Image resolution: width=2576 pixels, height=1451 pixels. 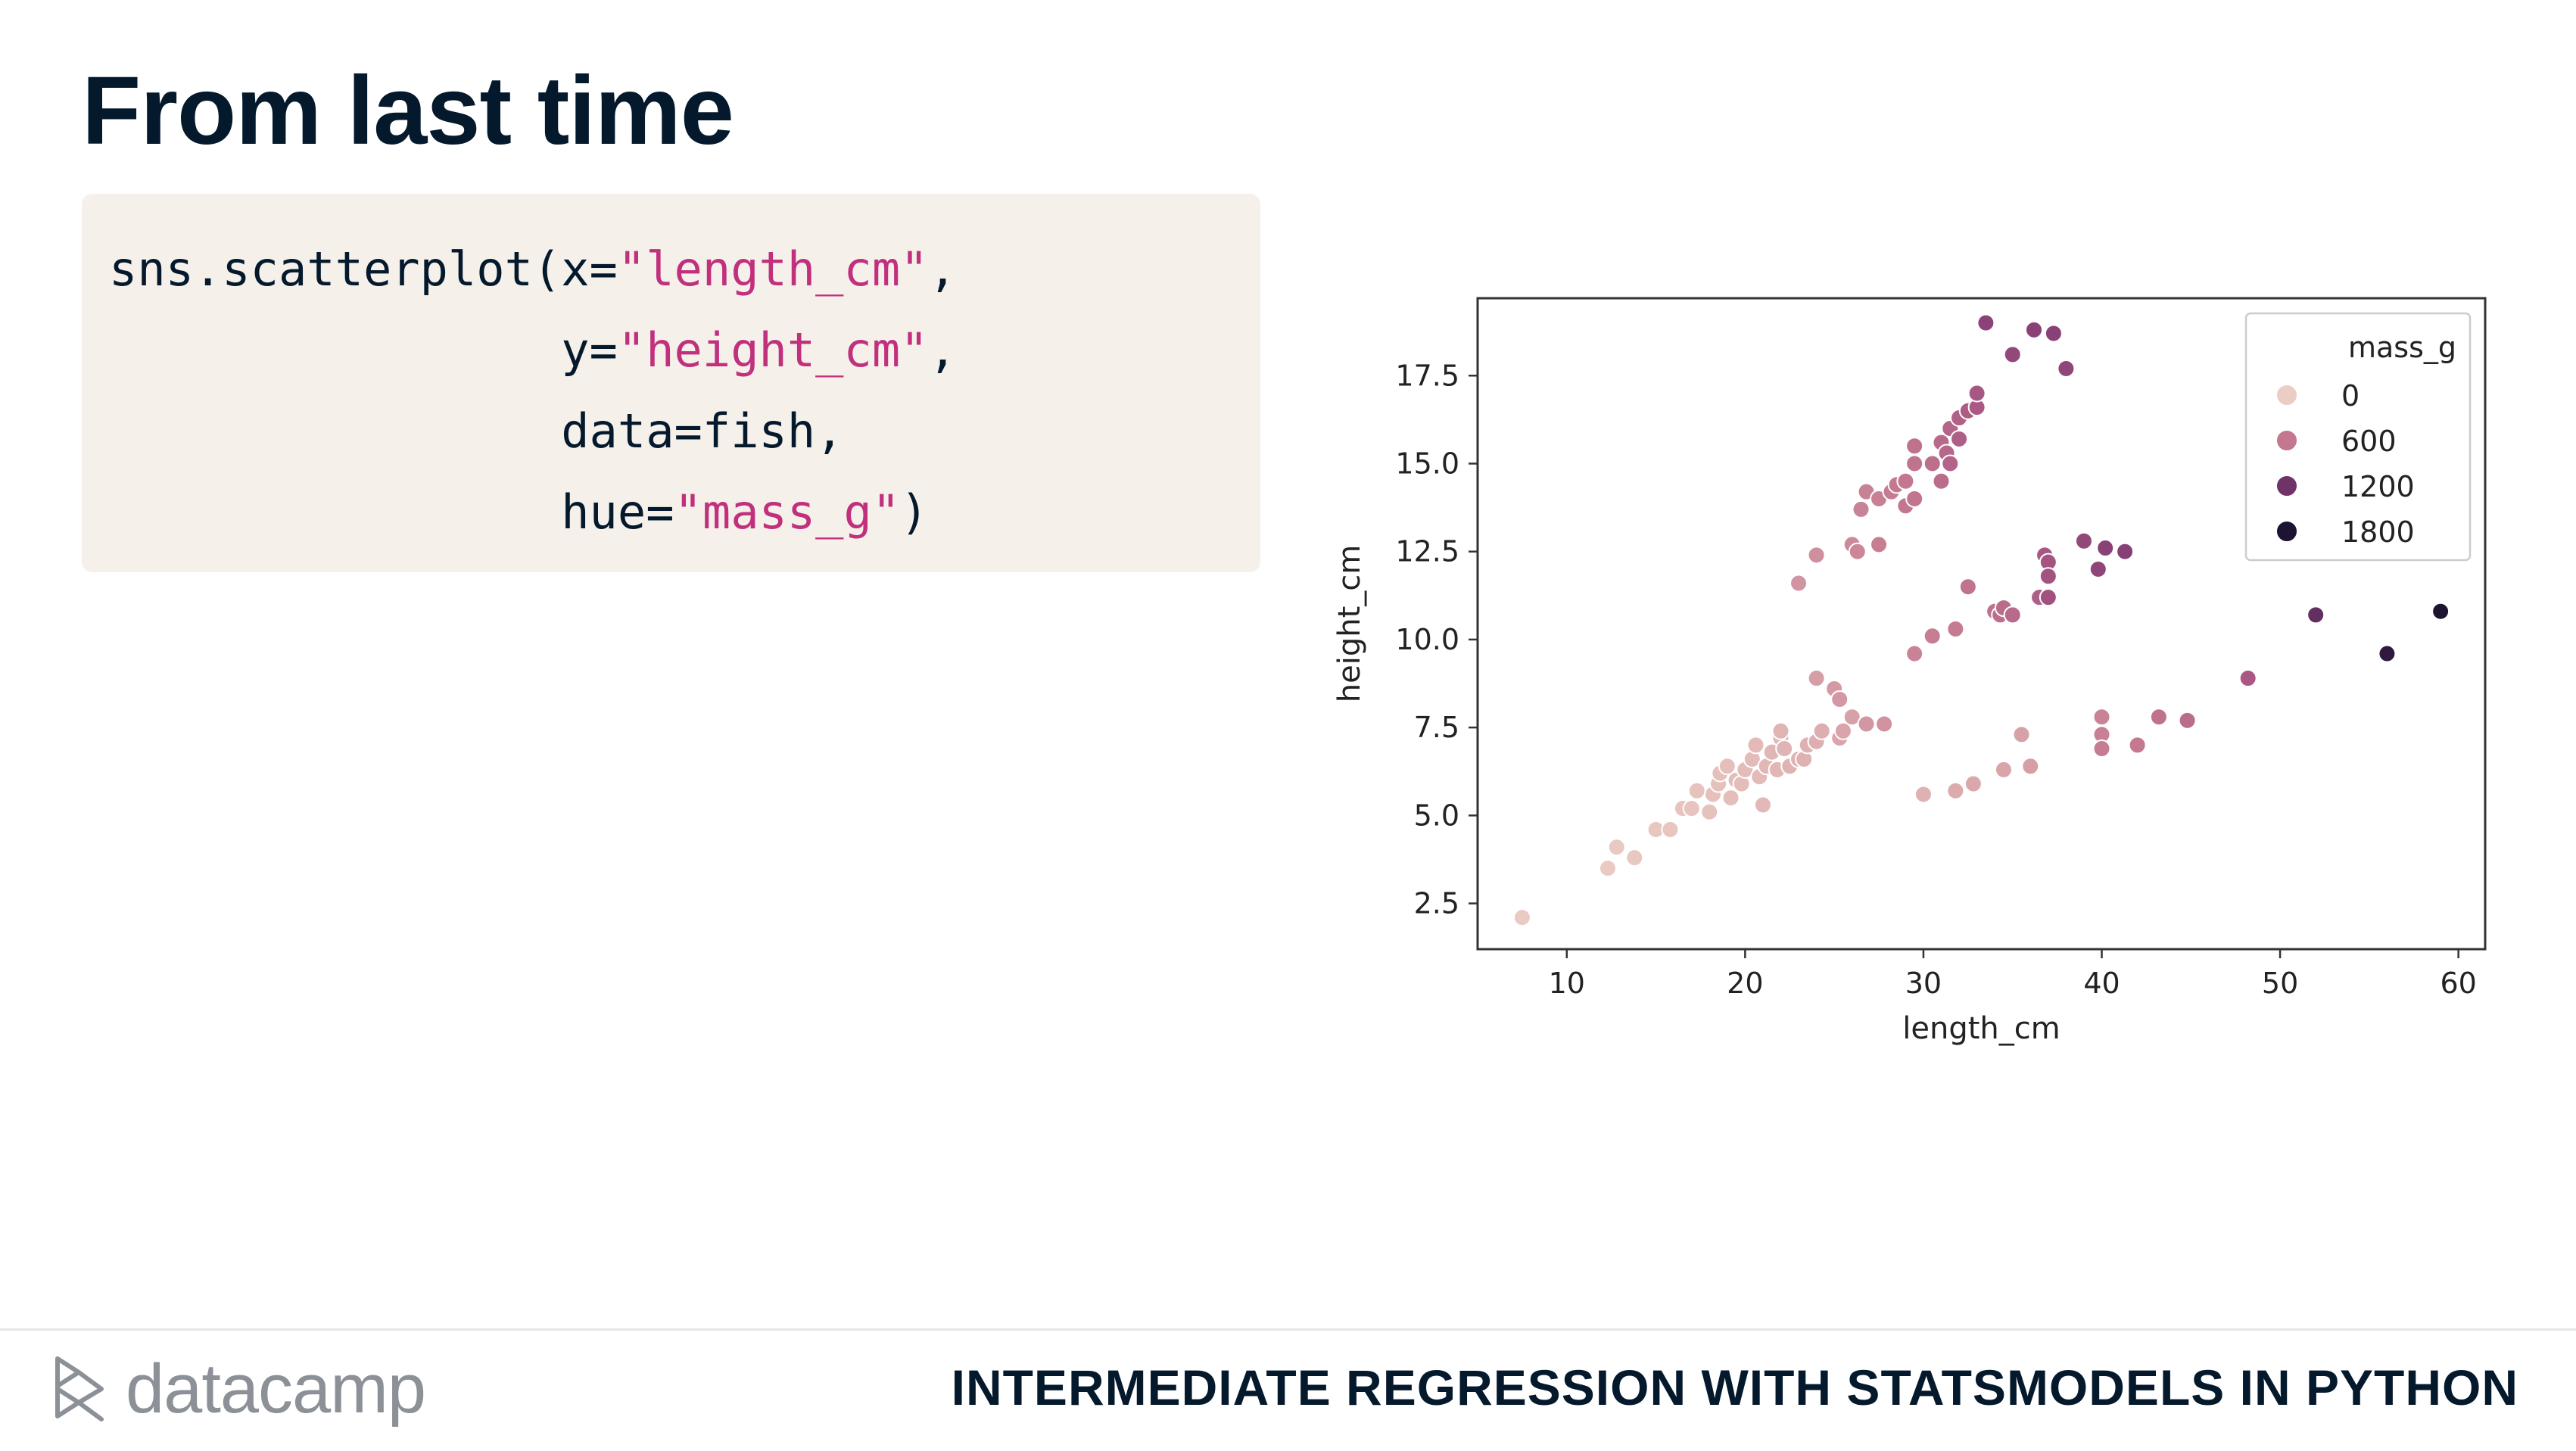 What do you see at coordinates (1436, 903) in the screenshot?
I see `y-tick-label: 2.5` at bounding box center [1436, 903].